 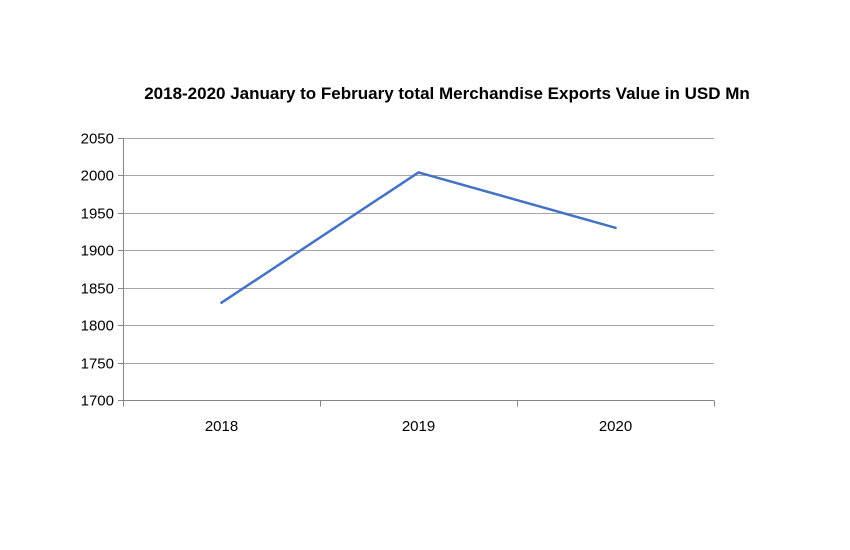 I want to click on series-lines, so click(x=418, y=237).